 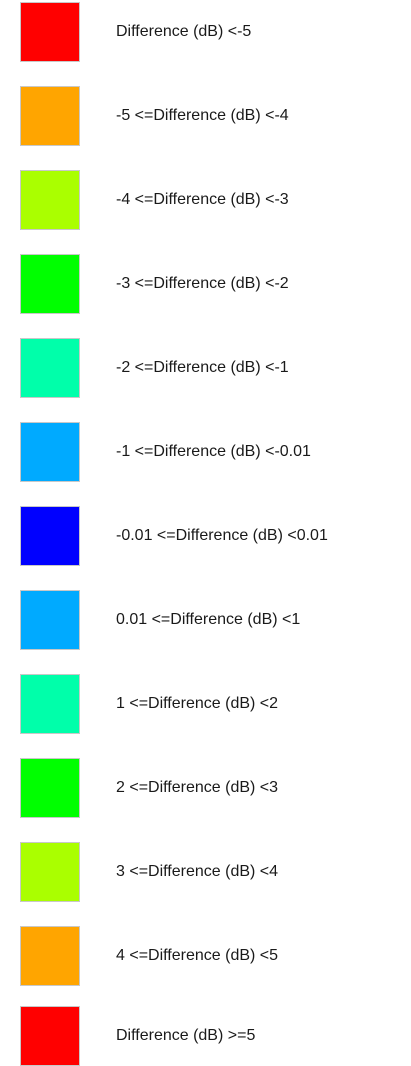 I want to click on legend-item: 3 <=Difference (dB) <4, so click(x=215, y=872).